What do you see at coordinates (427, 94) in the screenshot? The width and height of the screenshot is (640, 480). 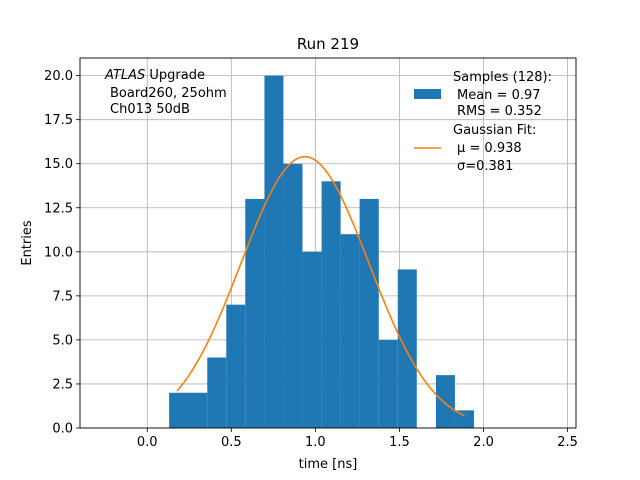 I see `legend-swatch-samples` at bounding box center [427, 94].